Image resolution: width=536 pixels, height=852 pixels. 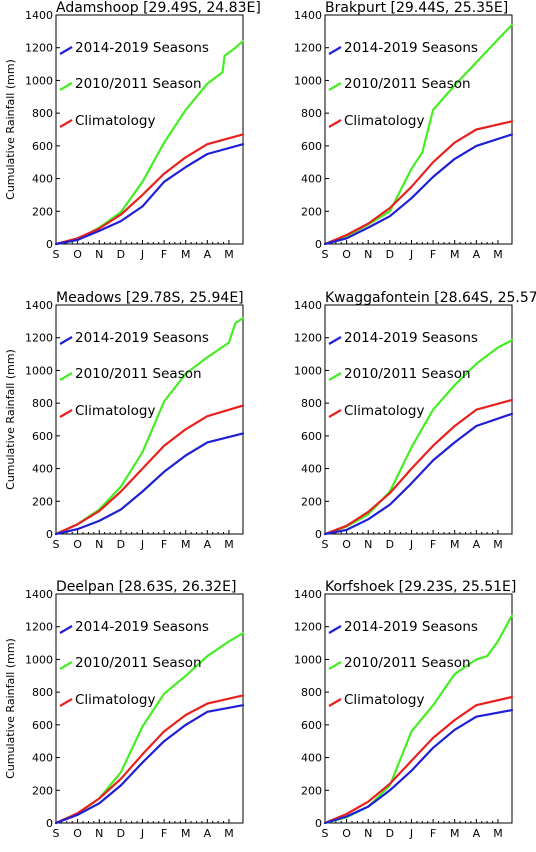 What do you see at coordinates (430, 298) in the screenshot?
I see `chart-title: Kwaggafontein [28.64S, 25.57E]` at bounding box center [430, 298].